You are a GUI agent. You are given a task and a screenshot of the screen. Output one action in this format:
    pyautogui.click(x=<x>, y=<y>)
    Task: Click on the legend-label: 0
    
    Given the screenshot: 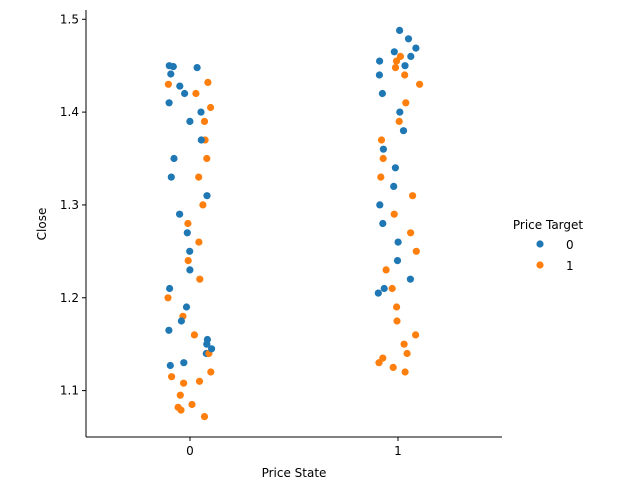 What is the action you would take?
    pyautogui.click(x=570, y=245)
    